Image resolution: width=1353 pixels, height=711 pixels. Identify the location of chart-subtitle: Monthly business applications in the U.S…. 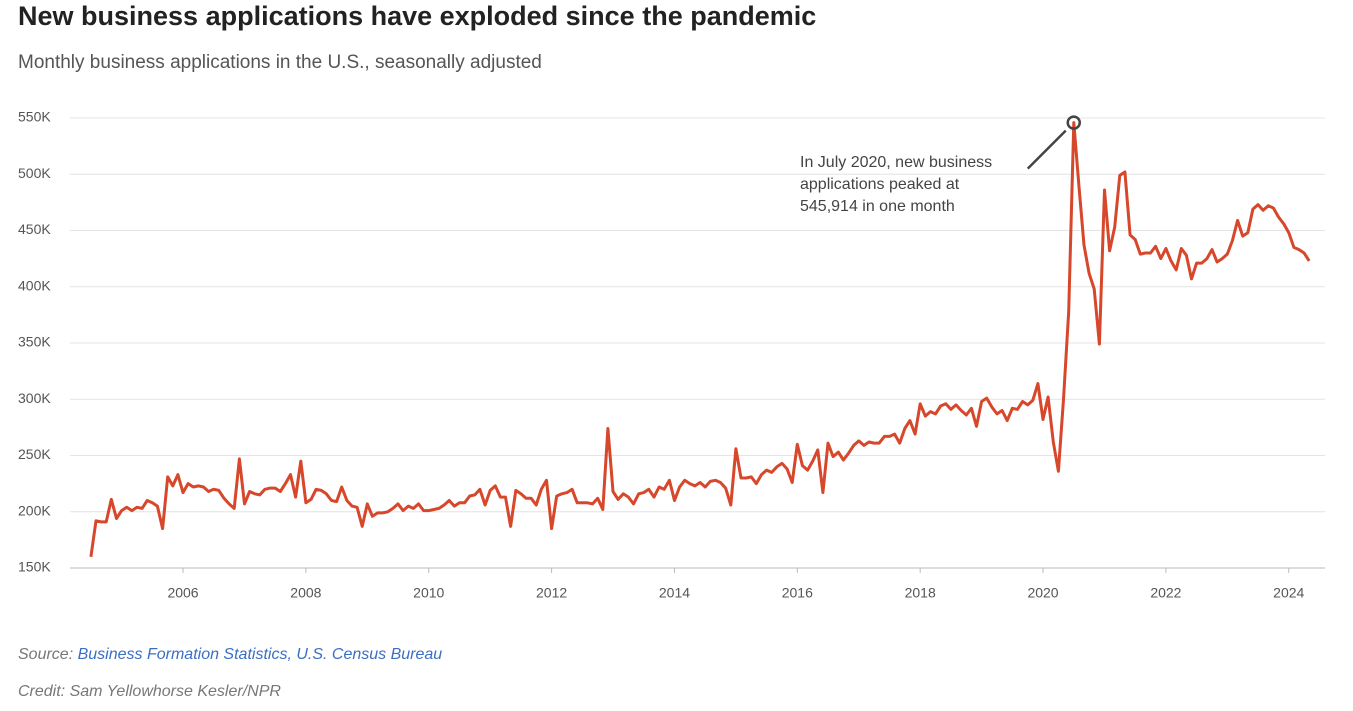
(280, 62).